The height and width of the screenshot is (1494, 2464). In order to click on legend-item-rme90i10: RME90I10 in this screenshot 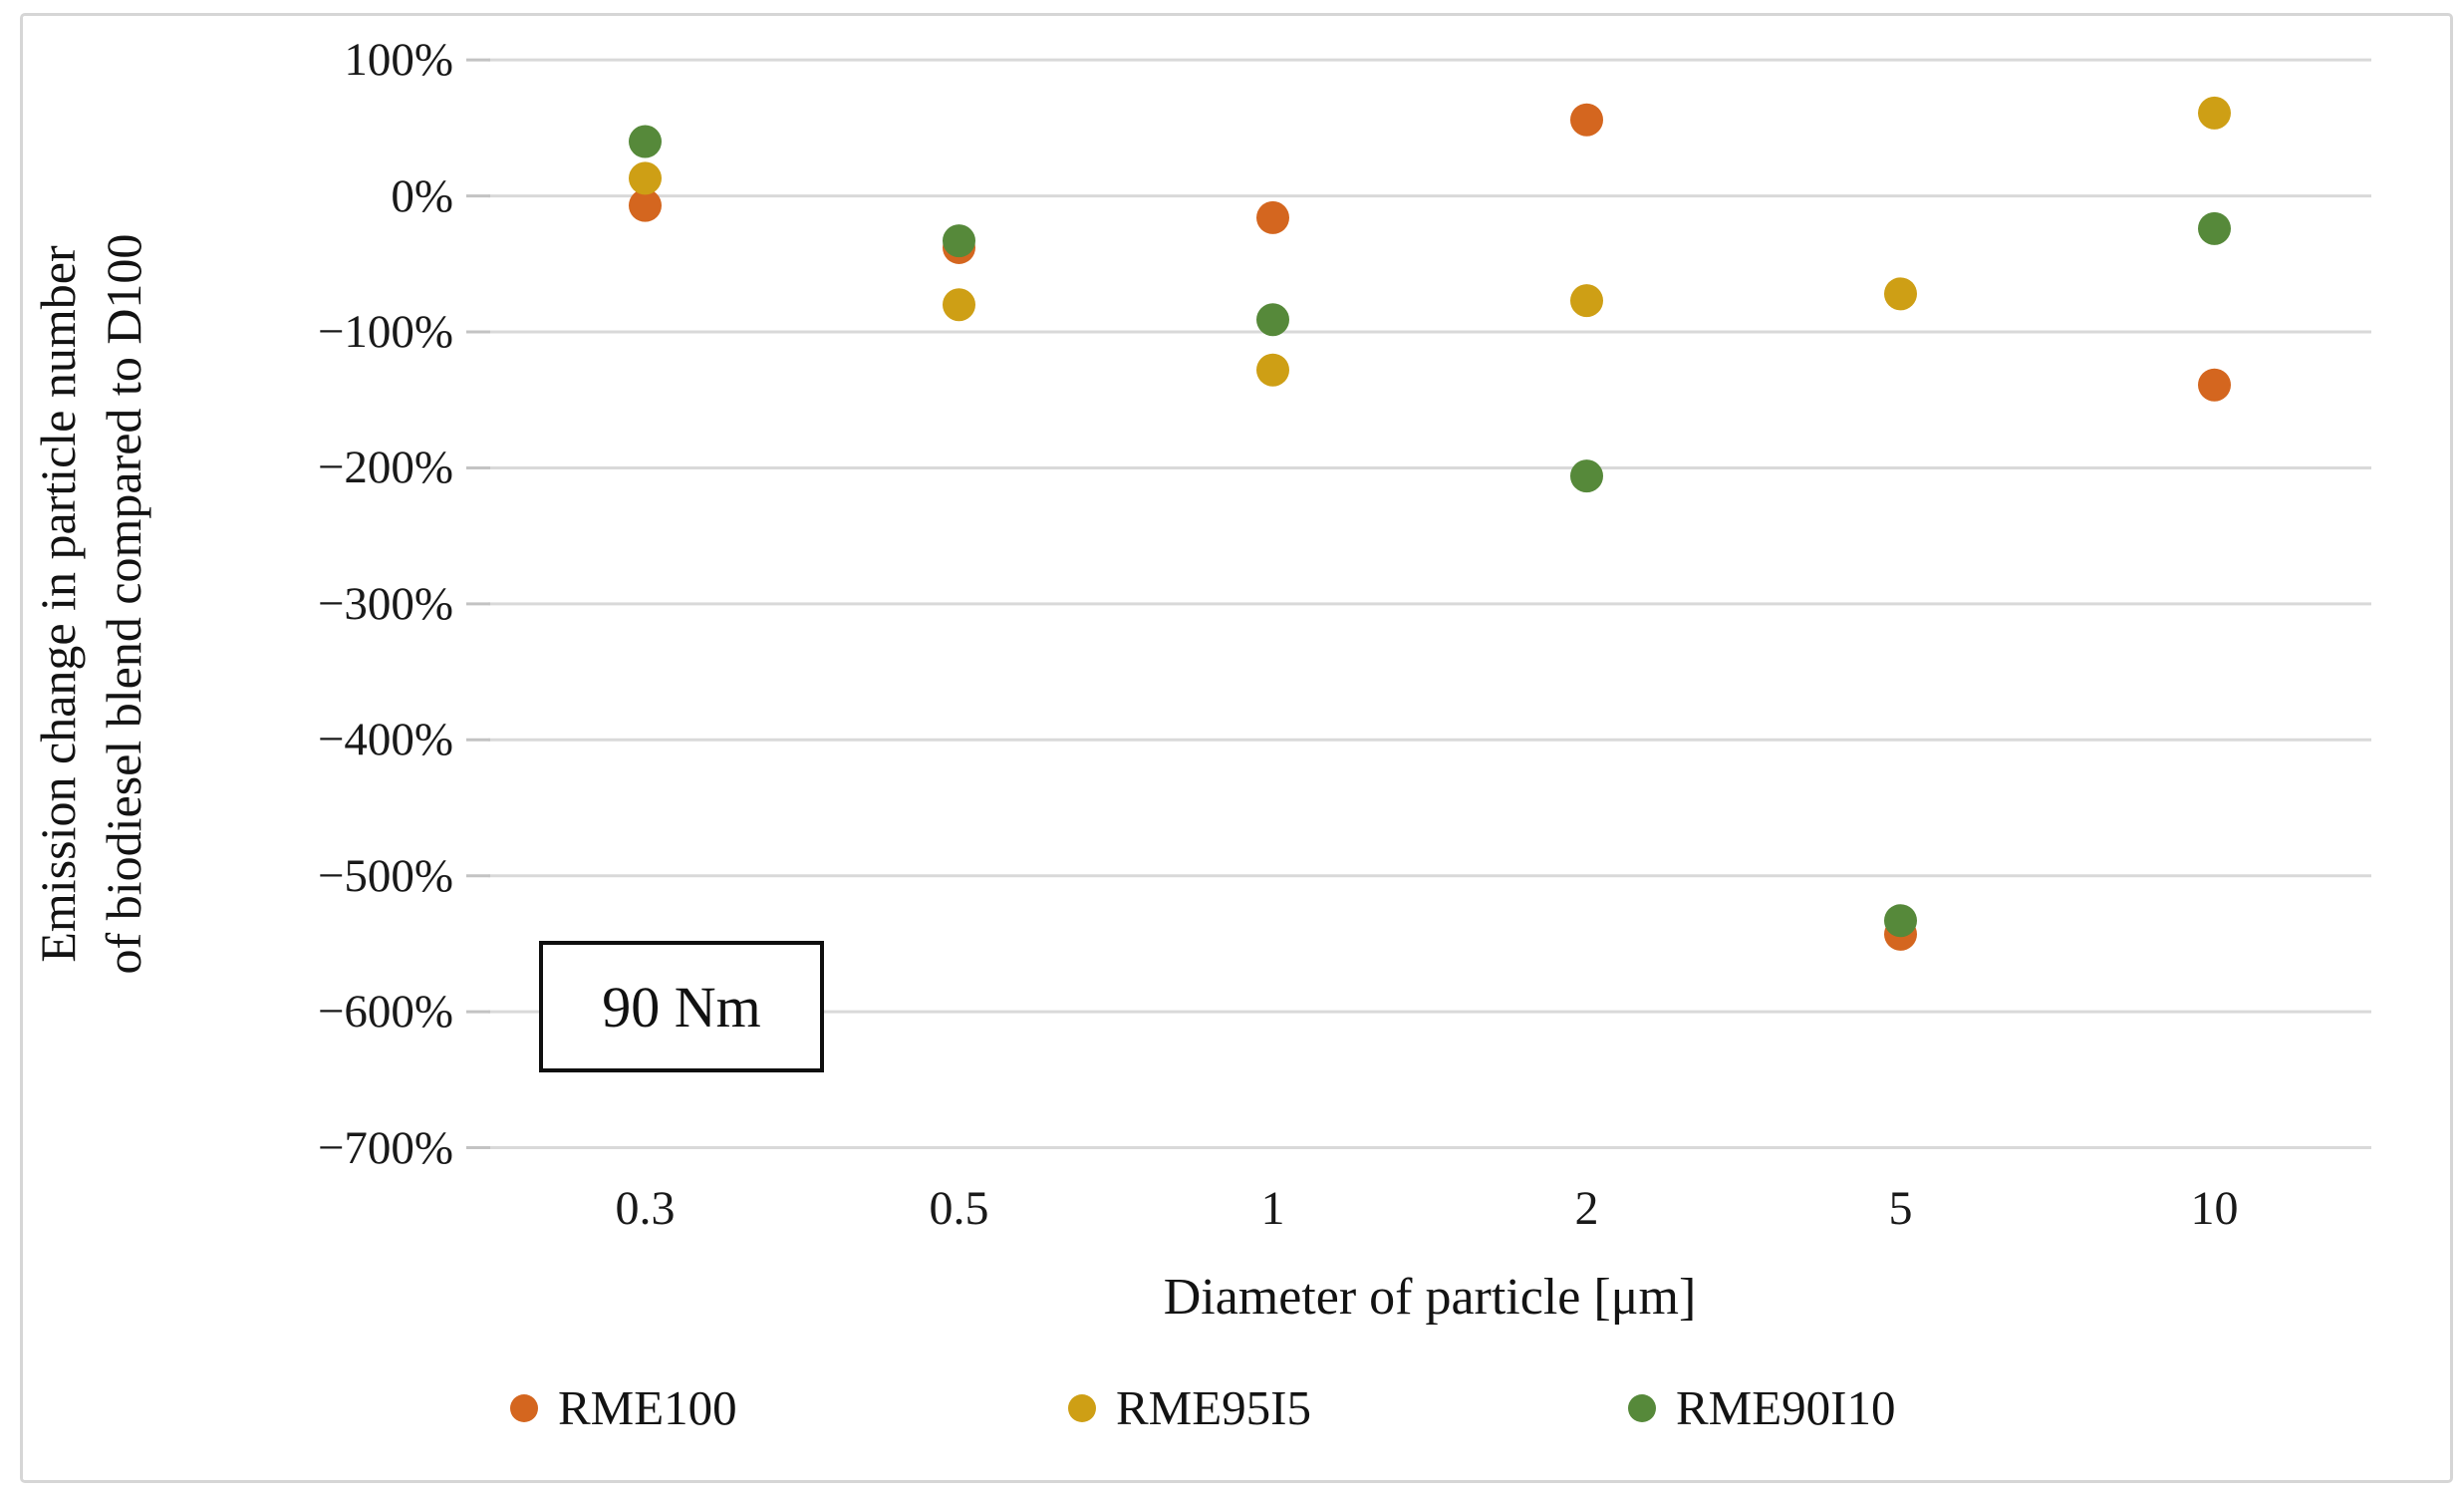, I will do `click(1762, 1408)`.